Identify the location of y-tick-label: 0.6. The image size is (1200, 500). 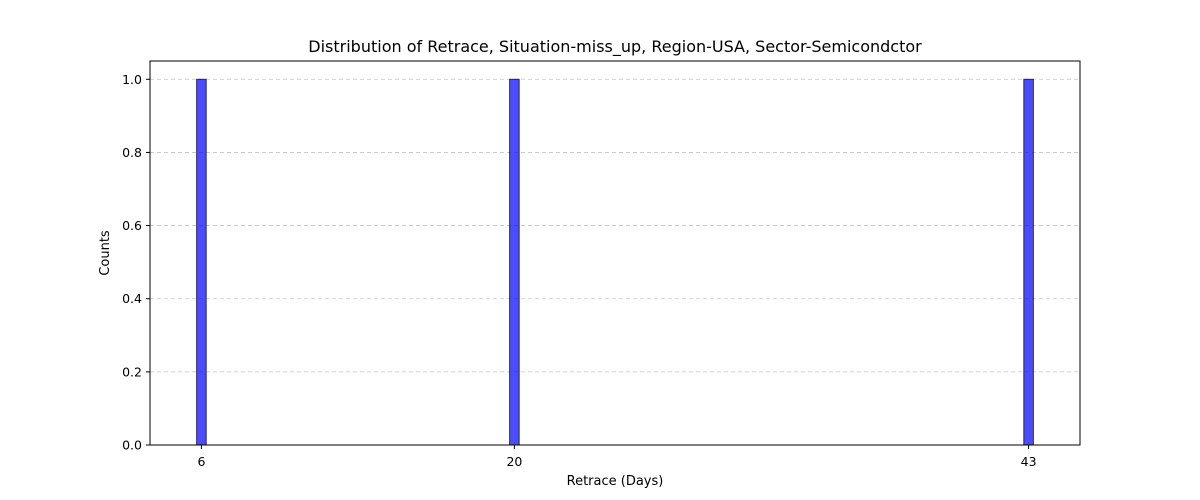
(132, 225).